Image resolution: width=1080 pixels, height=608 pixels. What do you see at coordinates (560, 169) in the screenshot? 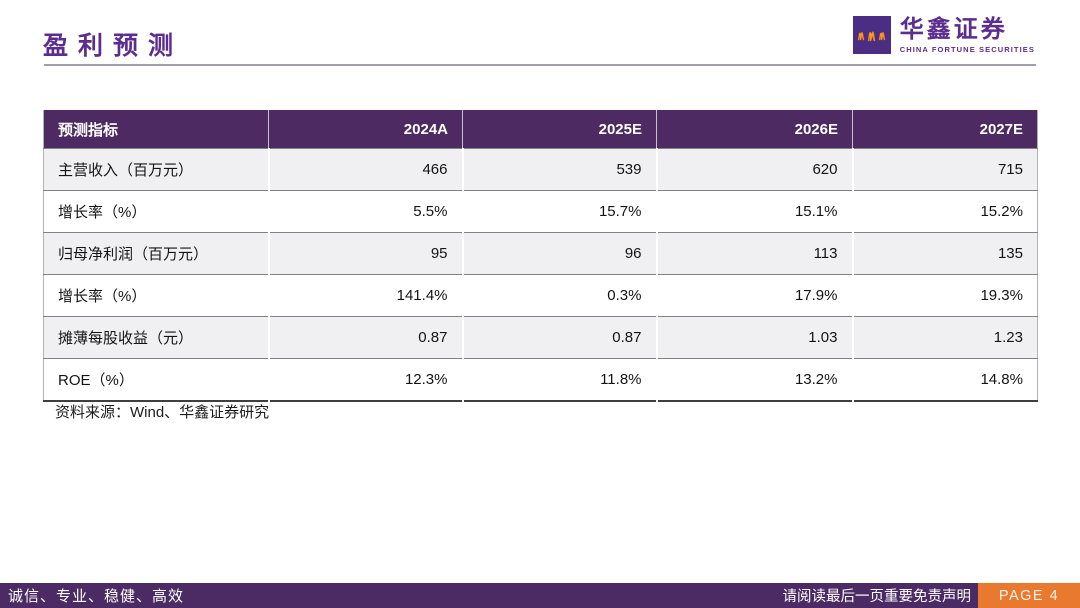
I see `table-cell: 539` at bounding box center [560, 169].